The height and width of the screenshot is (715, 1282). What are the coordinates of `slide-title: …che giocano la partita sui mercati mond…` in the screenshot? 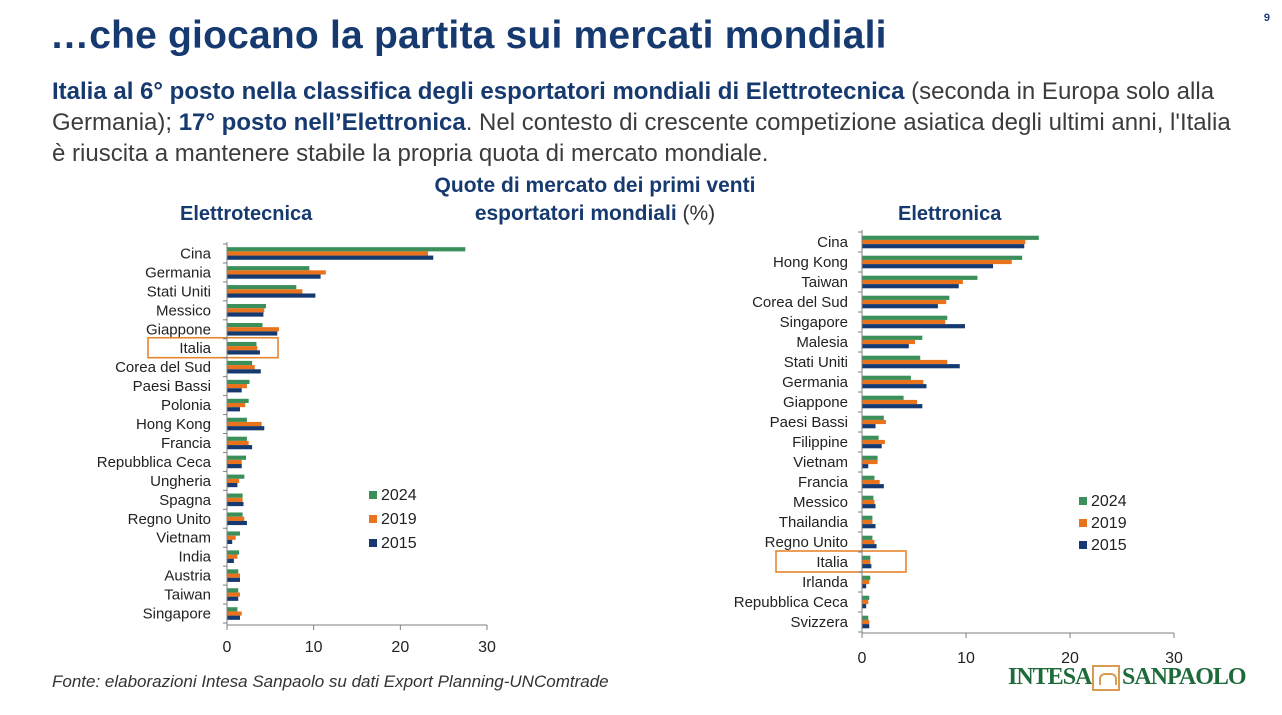 It's located at (468, 35).